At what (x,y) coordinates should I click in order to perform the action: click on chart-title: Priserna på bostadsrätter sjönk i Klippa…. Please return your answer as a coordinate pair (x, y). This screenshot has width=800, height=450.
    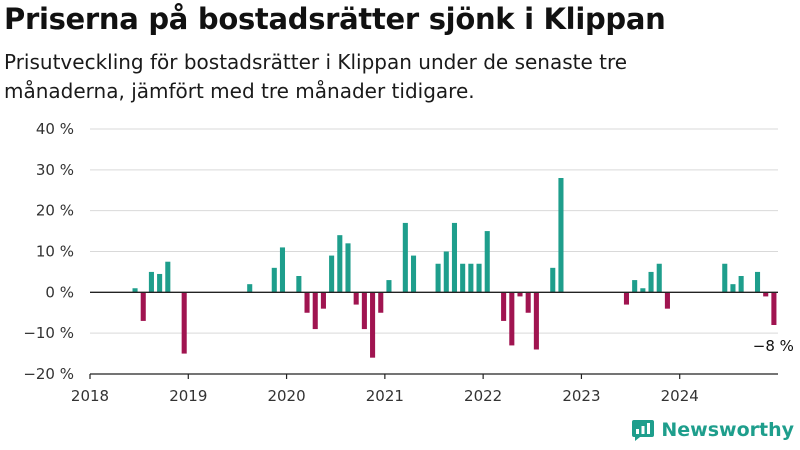
    Looking at the image, I should click on (335, 19).